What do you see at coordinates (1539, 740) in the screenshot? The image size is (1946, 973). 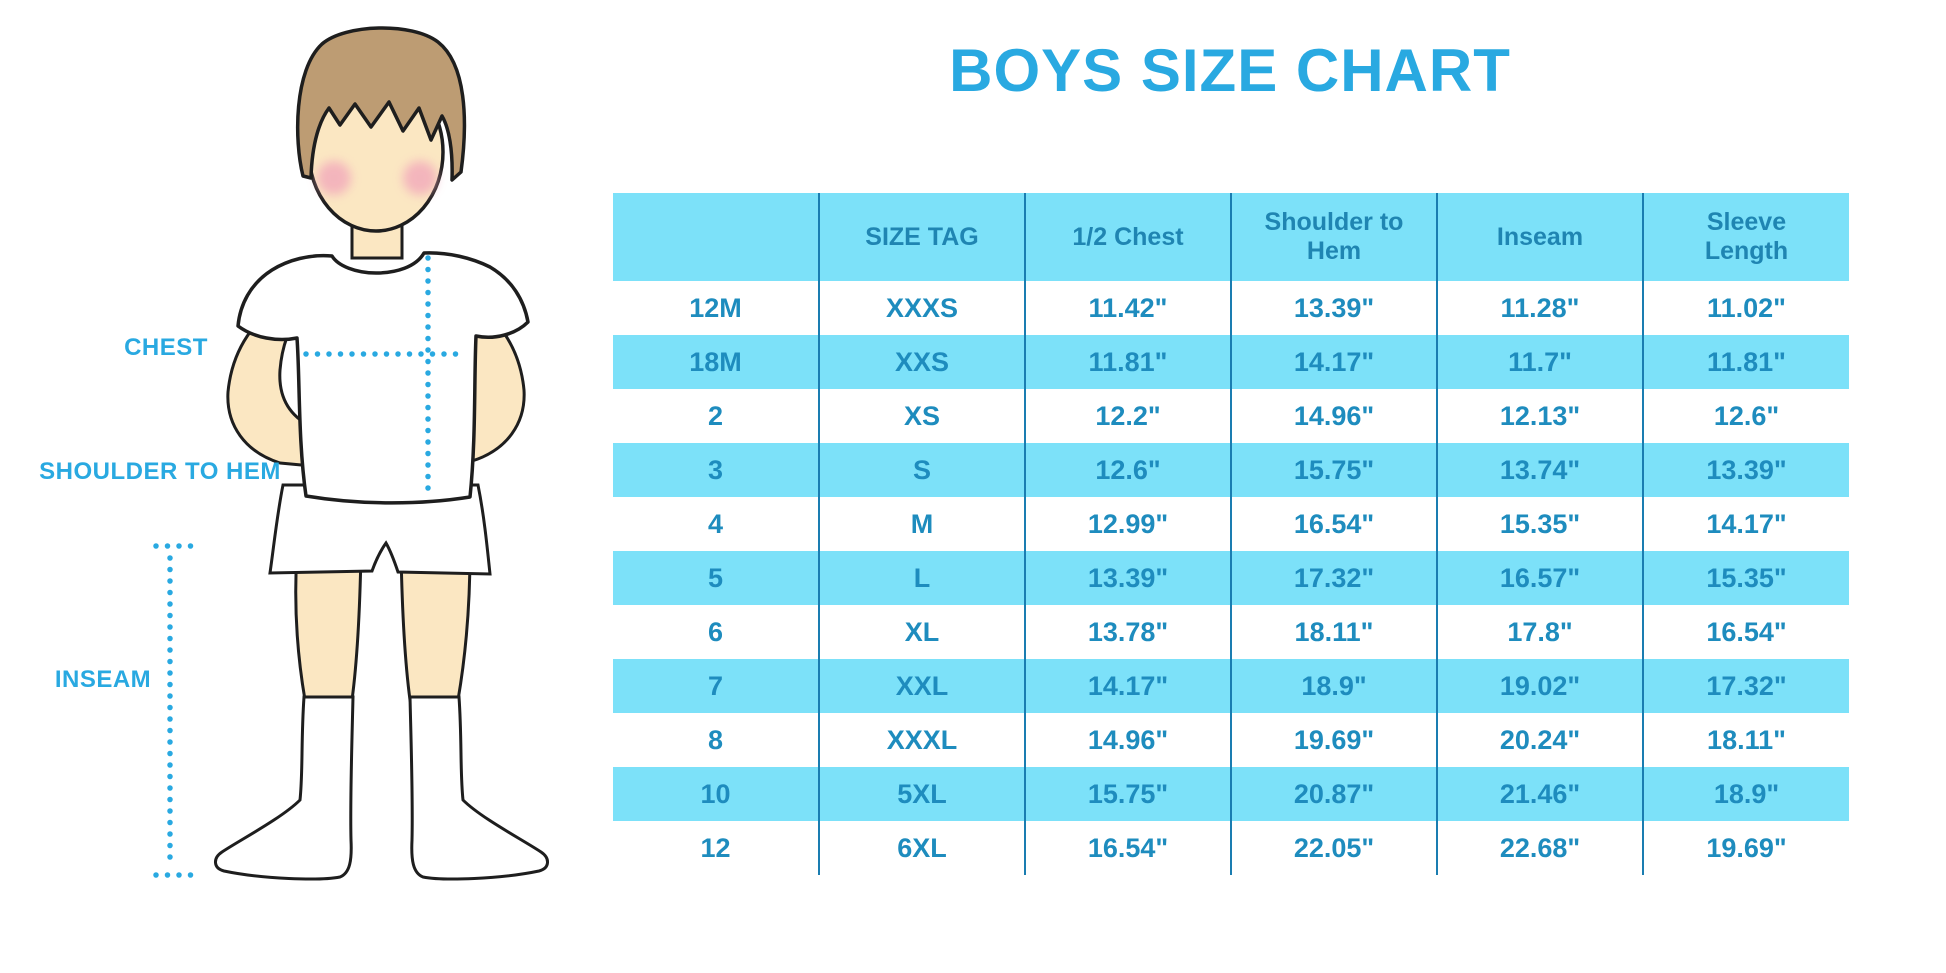 I see `table-cell: 20.24"` at bounding box center [1539, 740].